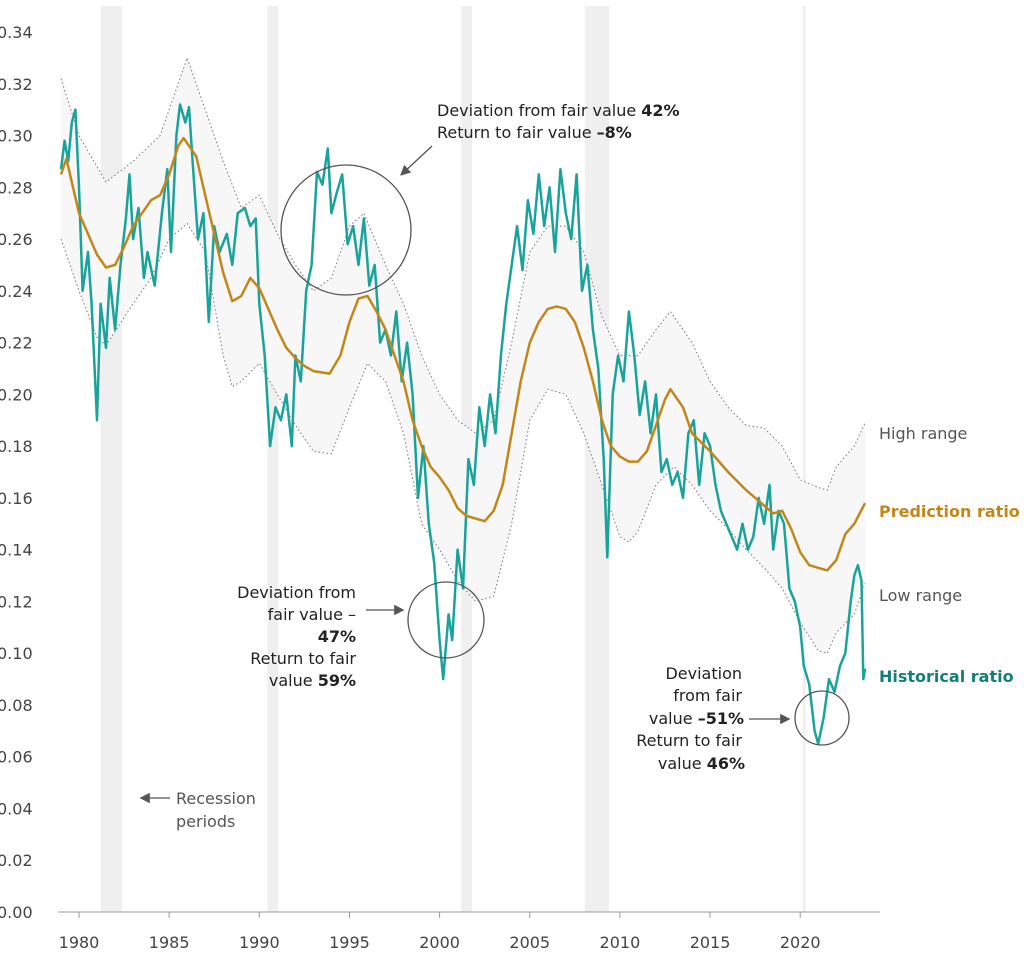 The width and height of the screenshot is (1024, 953). I want to click on annotation-2-line5: value 59%, so click(312, 680).